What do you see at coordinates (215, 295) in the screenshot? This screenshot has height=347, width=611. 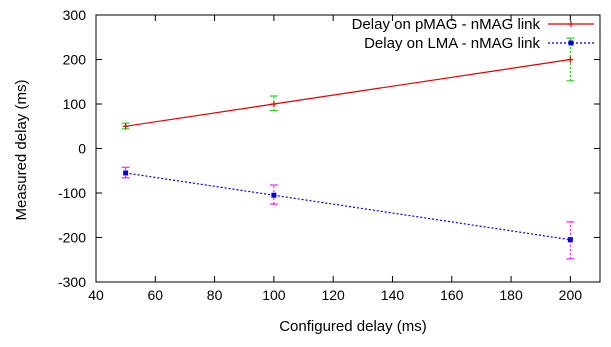 I see `x-tick-label: 80` at bounding box center [215, 295].